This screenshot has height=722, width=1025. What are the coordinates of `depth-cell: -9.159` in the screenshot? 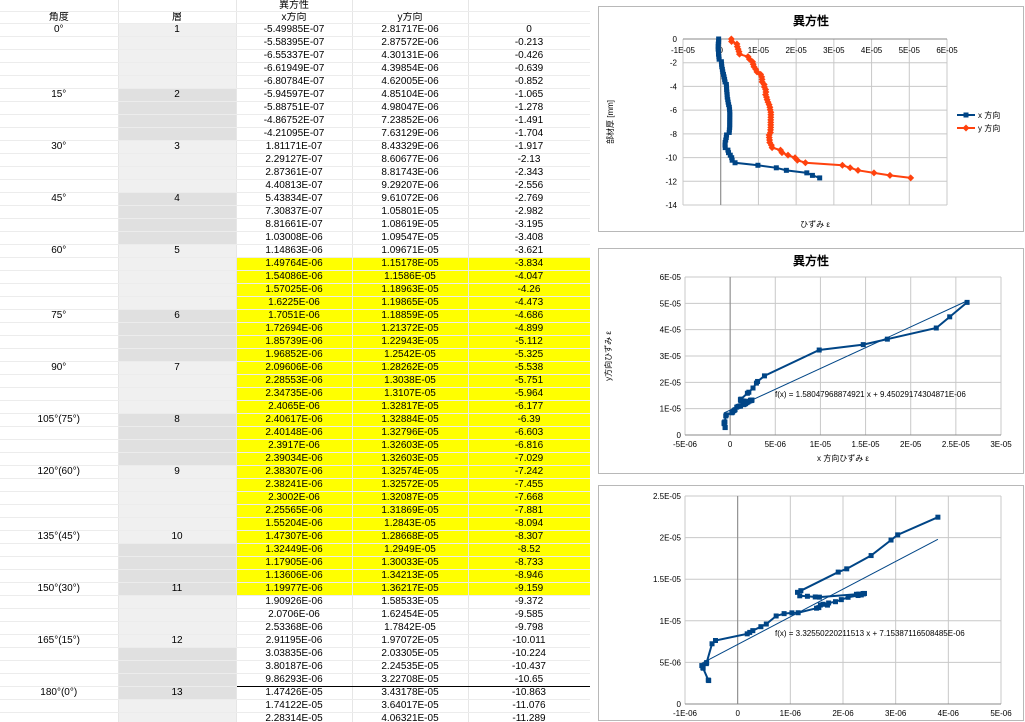 It's located at (529, 589).